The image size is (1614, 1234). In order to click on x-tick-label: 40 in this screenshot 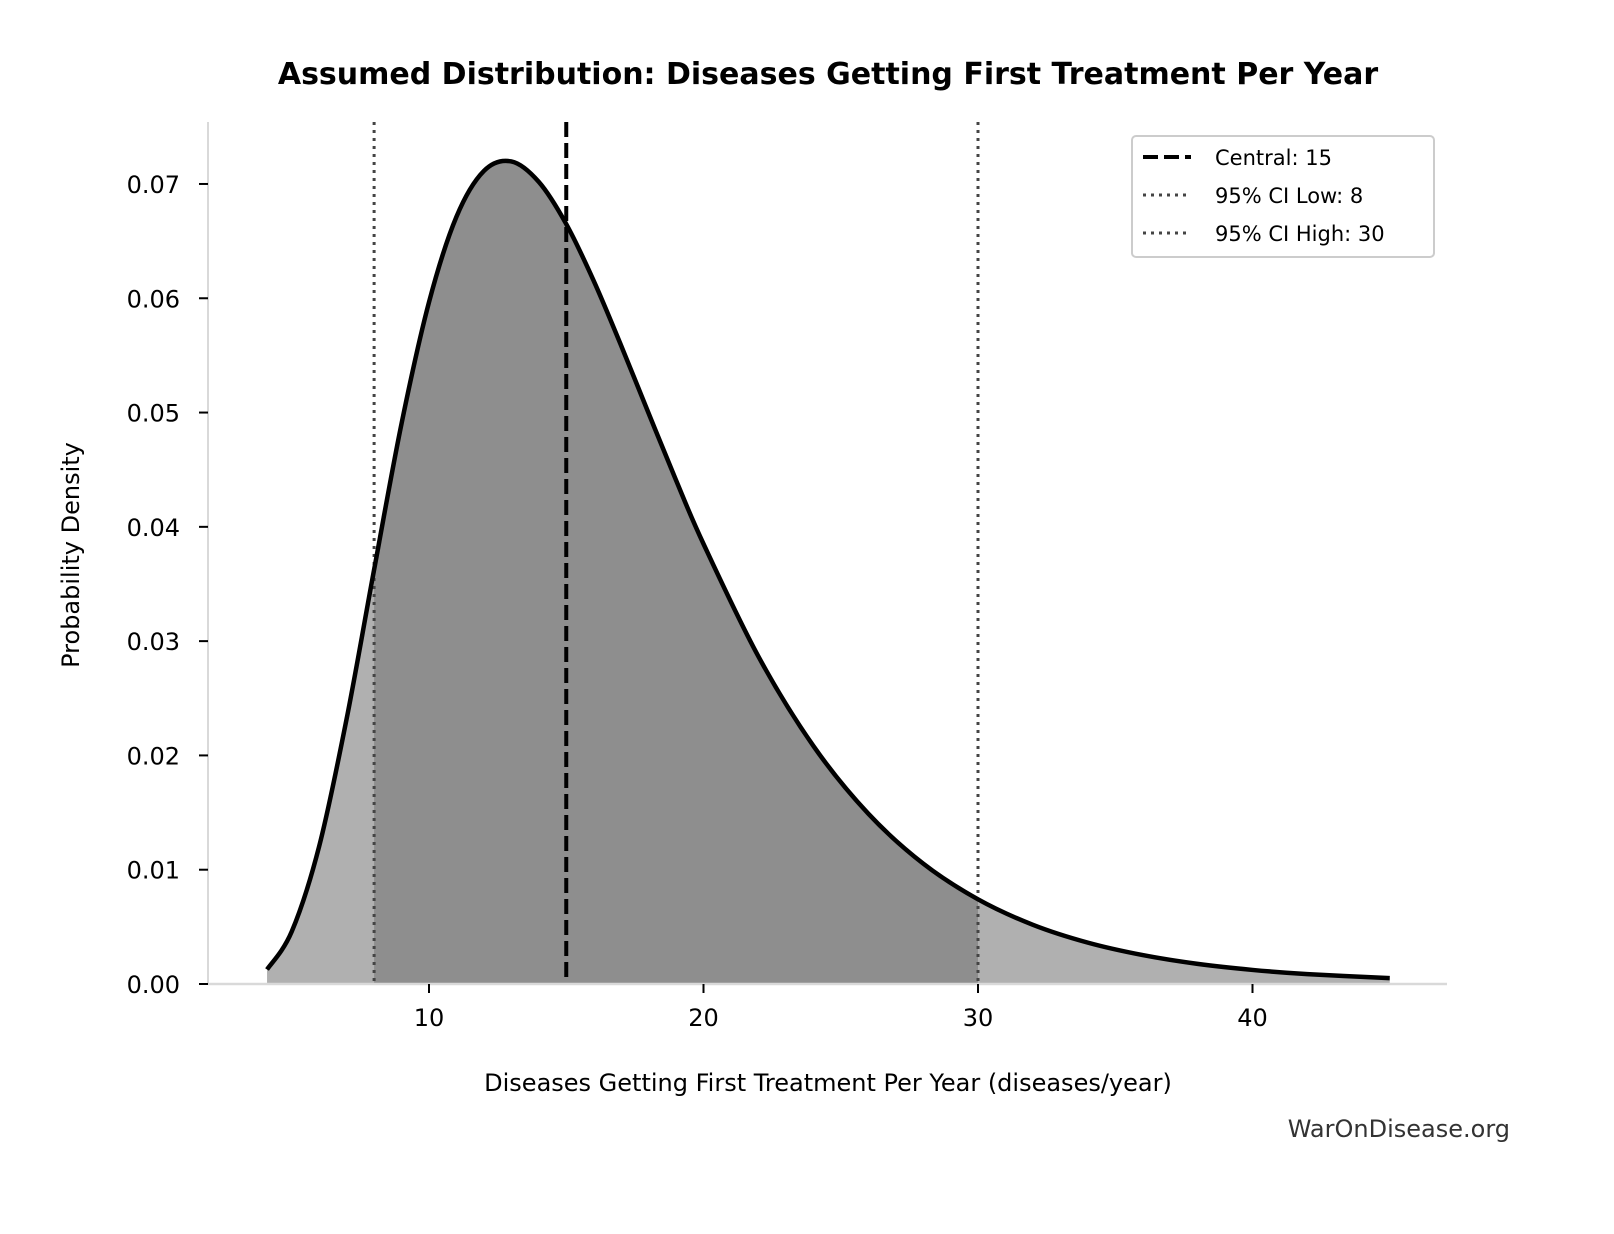, I will do `click(1252, 1018)`.